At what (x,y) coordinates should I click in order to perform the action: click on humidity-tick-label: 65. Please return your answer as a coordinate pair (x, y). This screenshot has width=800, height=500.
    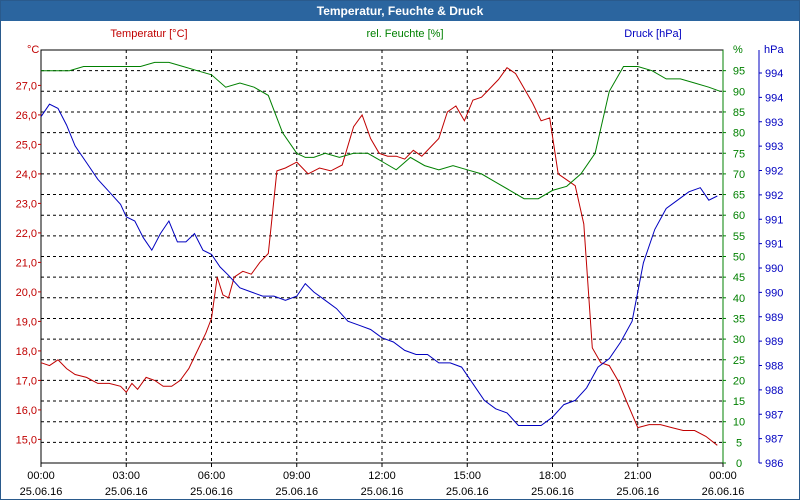
    Looking at the image, I should click on (739, 196).